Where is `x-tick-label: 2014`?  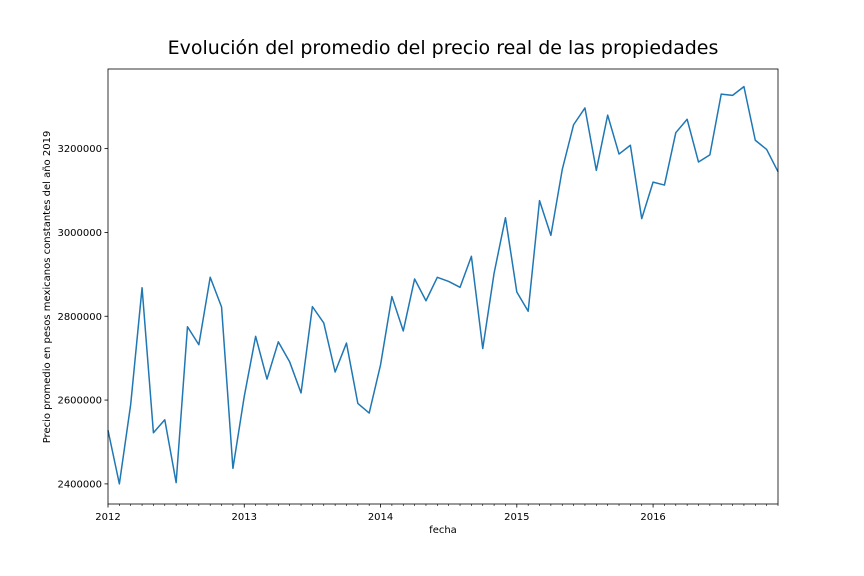 x-tick-label: 2014 is located at coordinates (380, 517).